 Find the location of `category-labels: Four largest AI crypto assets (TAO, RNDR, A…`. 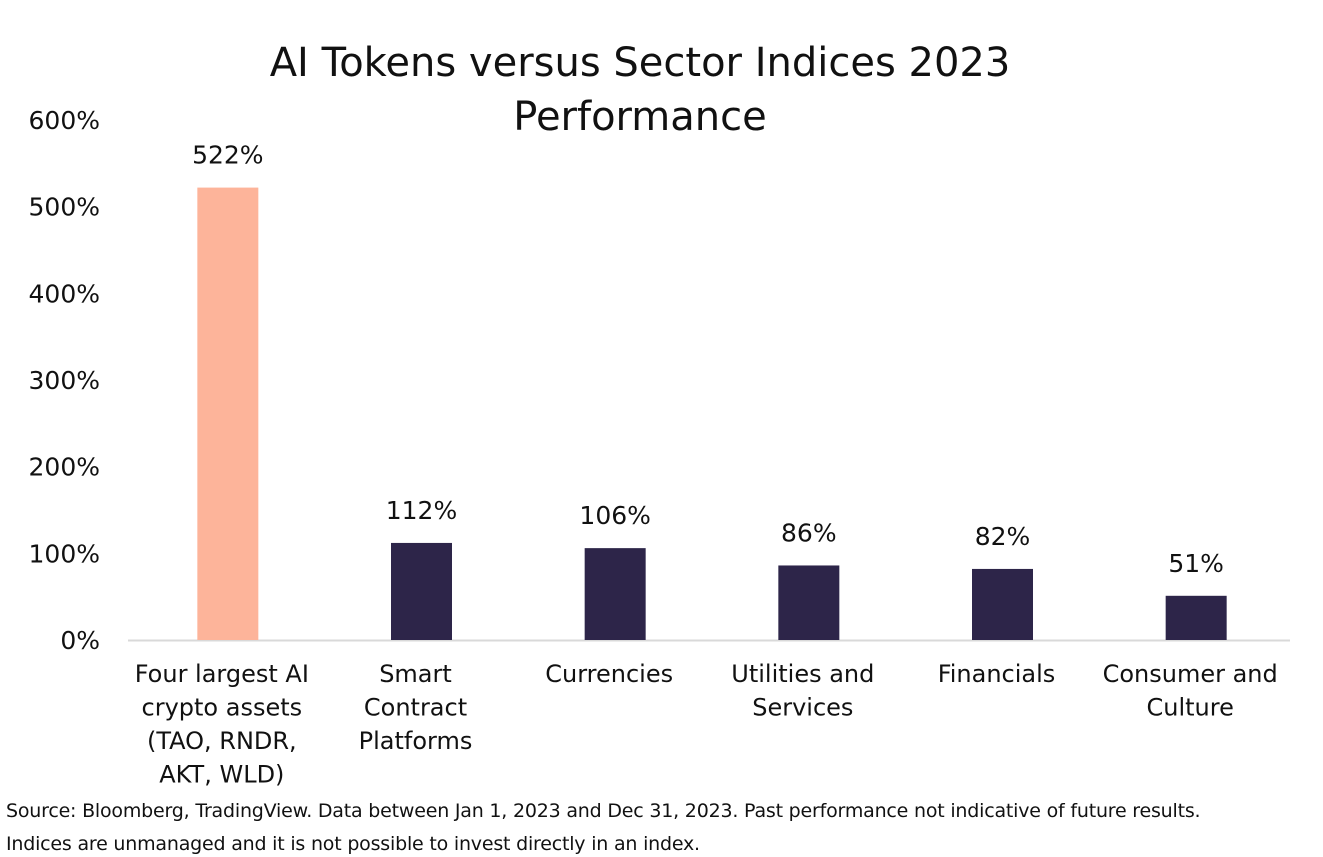

category-labels: Four largest AI crypto assets (TAO, RNDR, A… is located at coordinates (706, 724).